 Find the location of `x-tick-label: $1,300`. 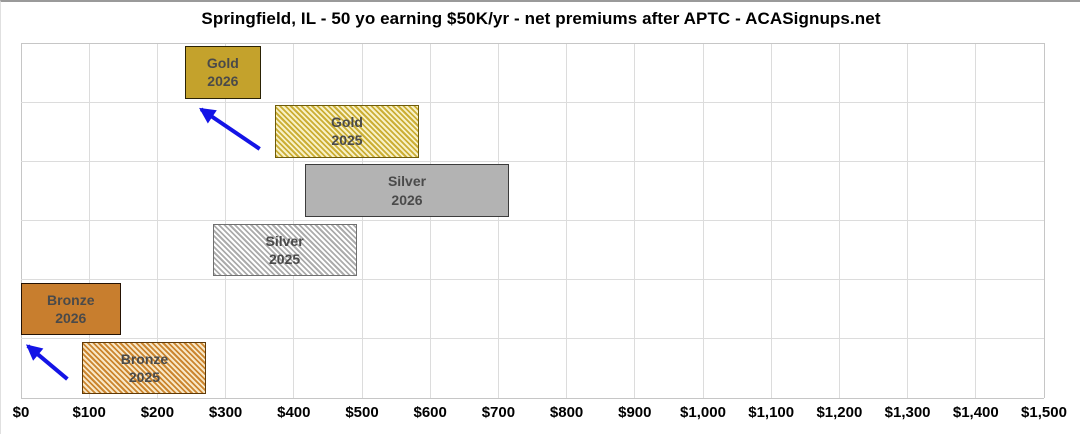

x-tick-label: $1,300 is located at coordinates (907, 412).